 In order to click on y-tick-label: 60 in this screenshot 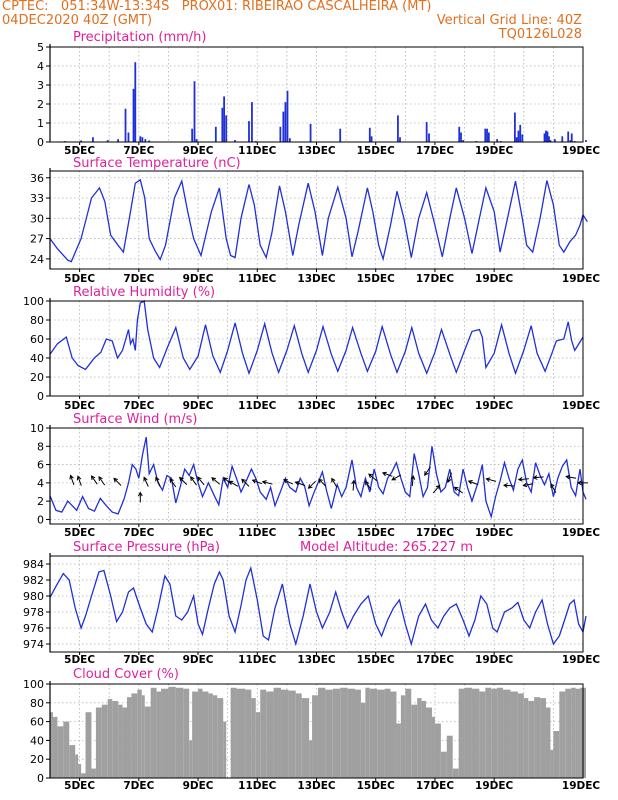, I will do `click(37, 722)`.